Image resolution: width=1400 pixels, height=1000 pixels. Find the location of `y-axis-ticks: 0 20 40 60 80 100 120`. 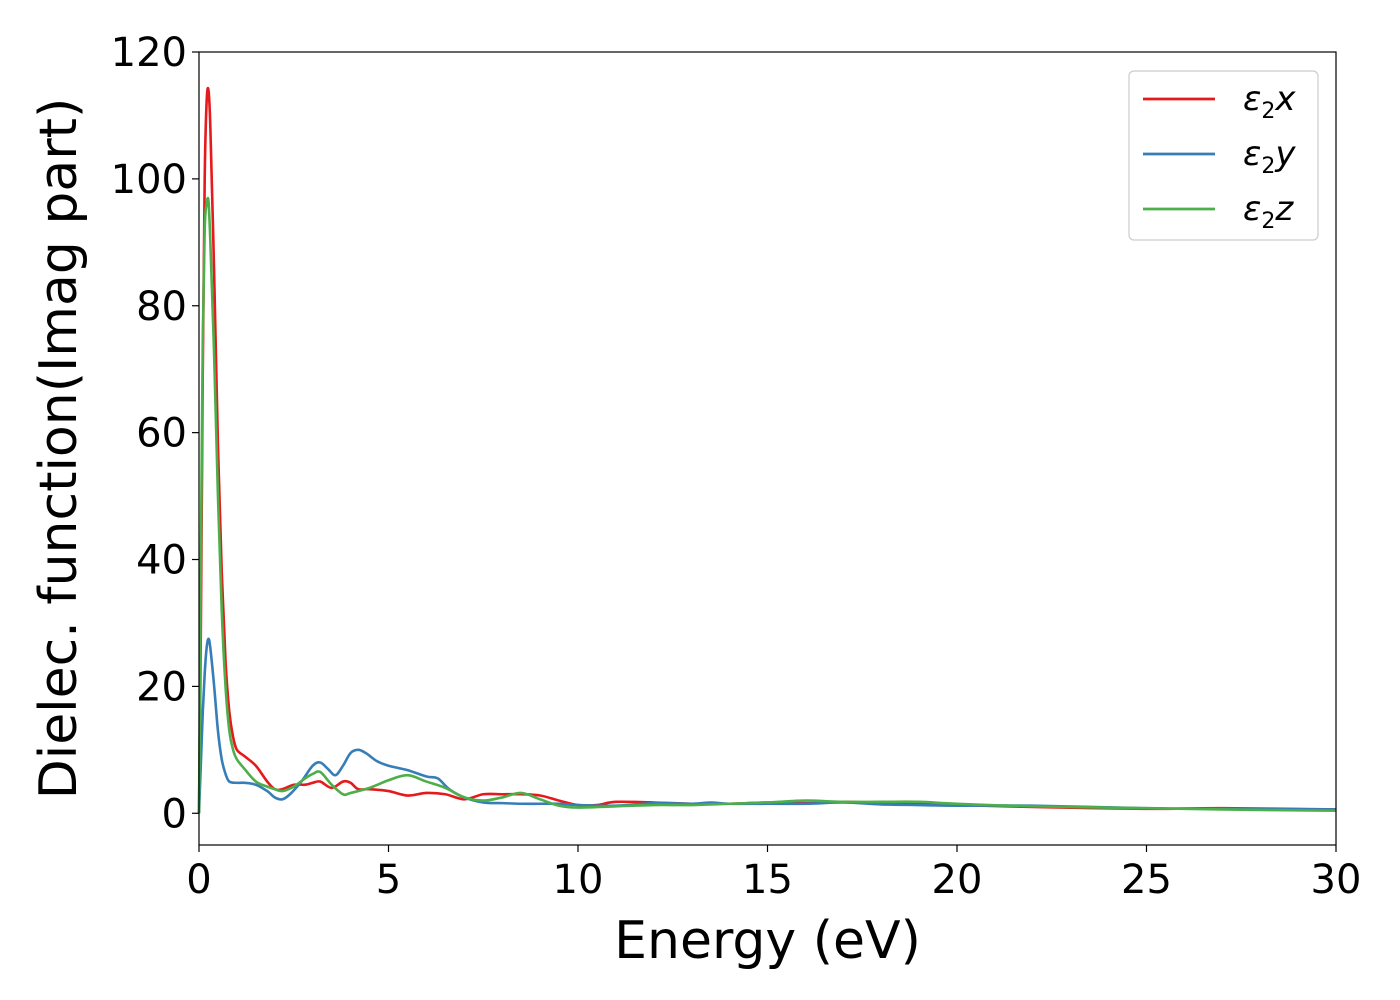

y-axis-ticks: 0 20 40 60 80 100 120 is located at coordinates (155, 433).